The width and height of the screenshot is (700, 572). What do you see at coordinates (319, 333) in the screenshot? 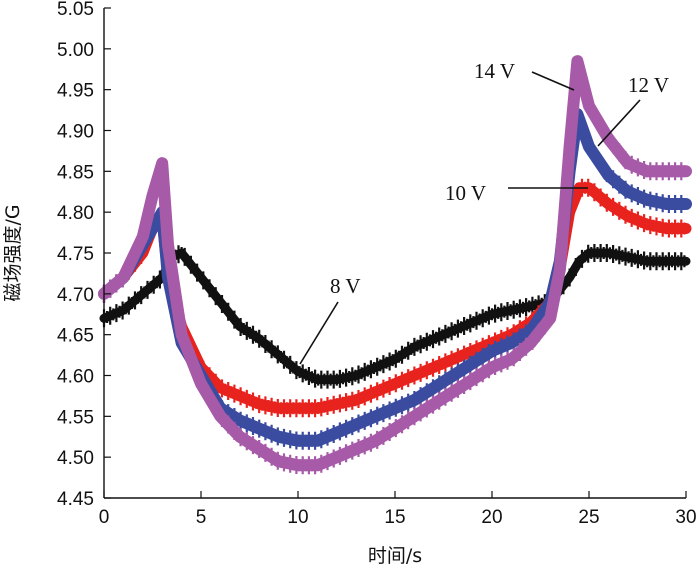
I see `leader-line-8v` at bounding box center [319, 333].